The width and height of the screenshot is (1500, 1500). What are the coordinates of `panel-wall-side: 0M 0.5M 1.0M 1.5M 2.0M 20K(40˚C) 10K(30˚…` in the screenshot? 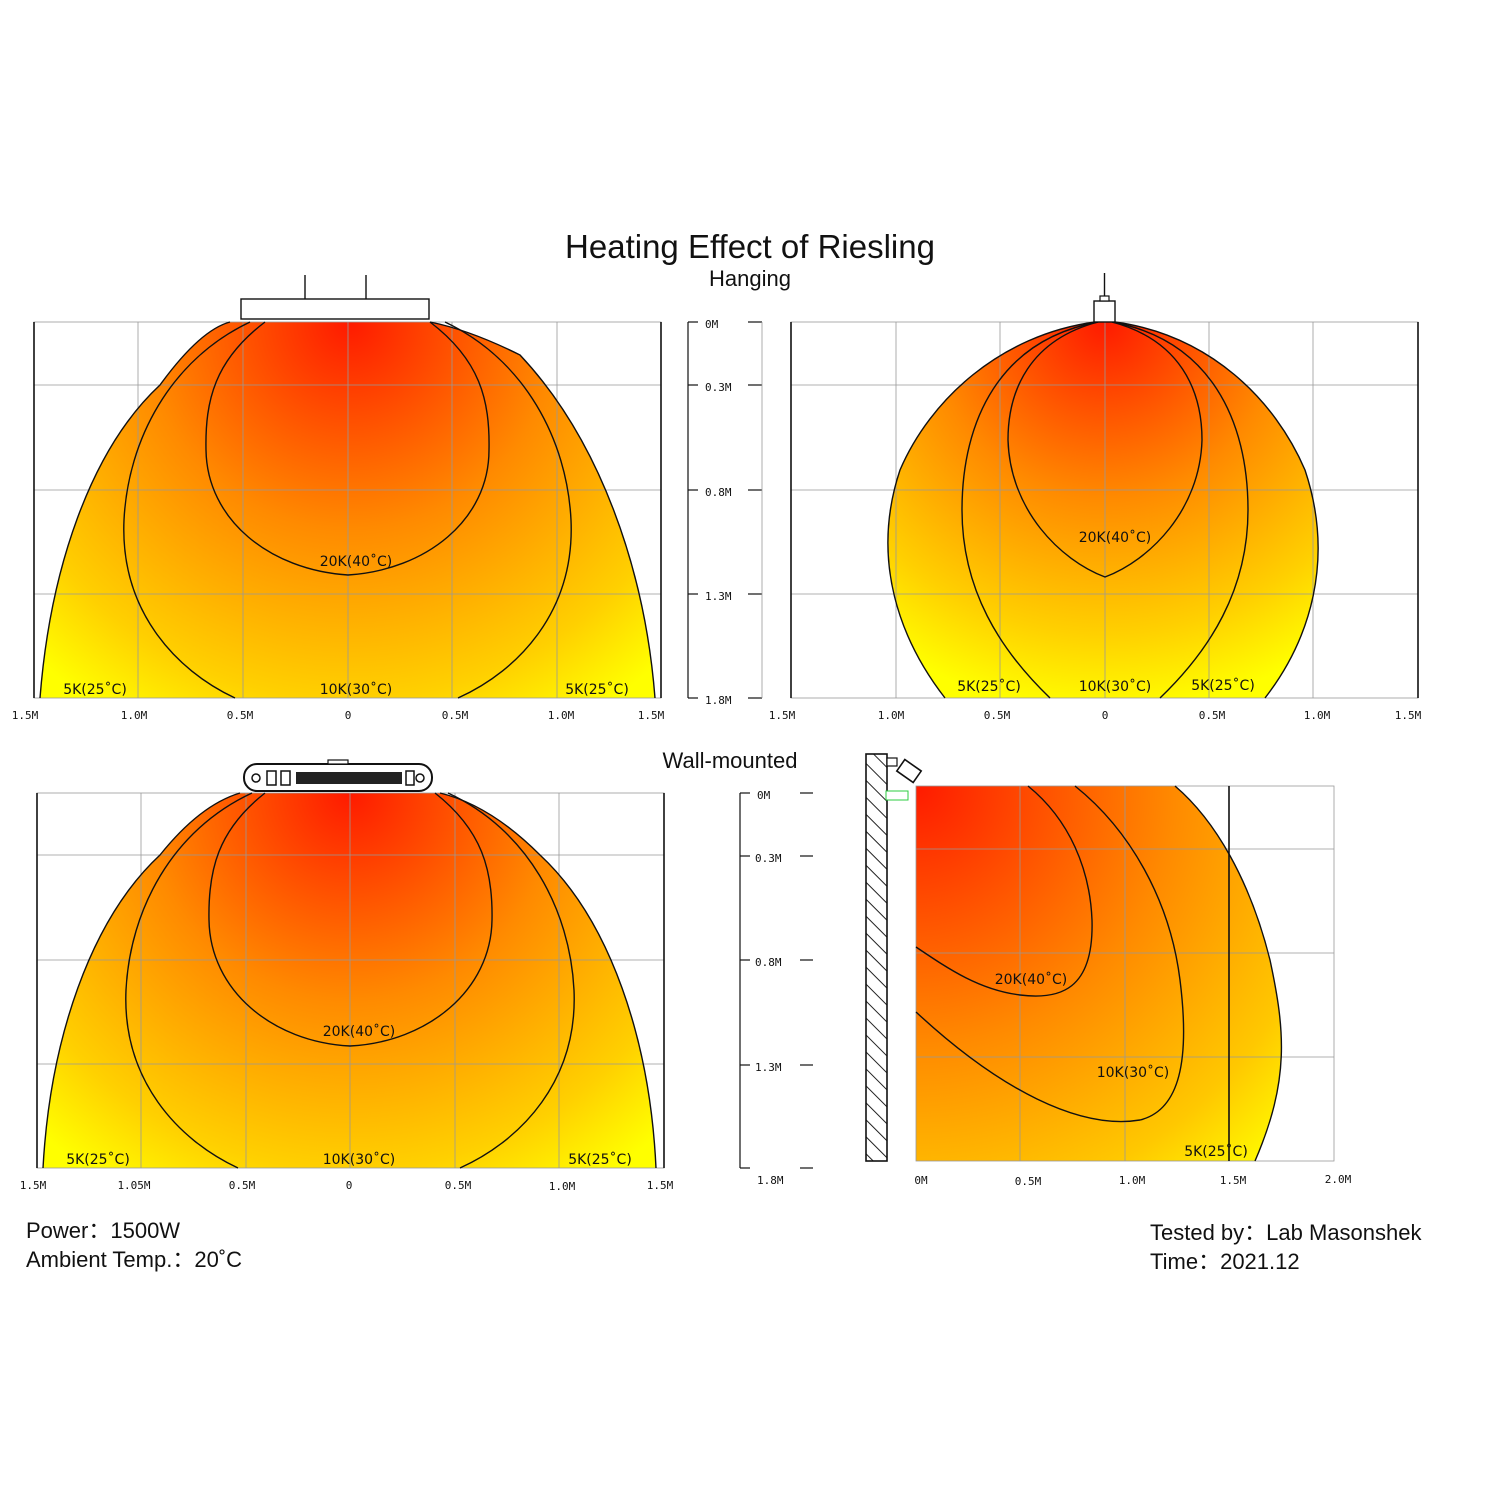 It's located at (1108, 970).